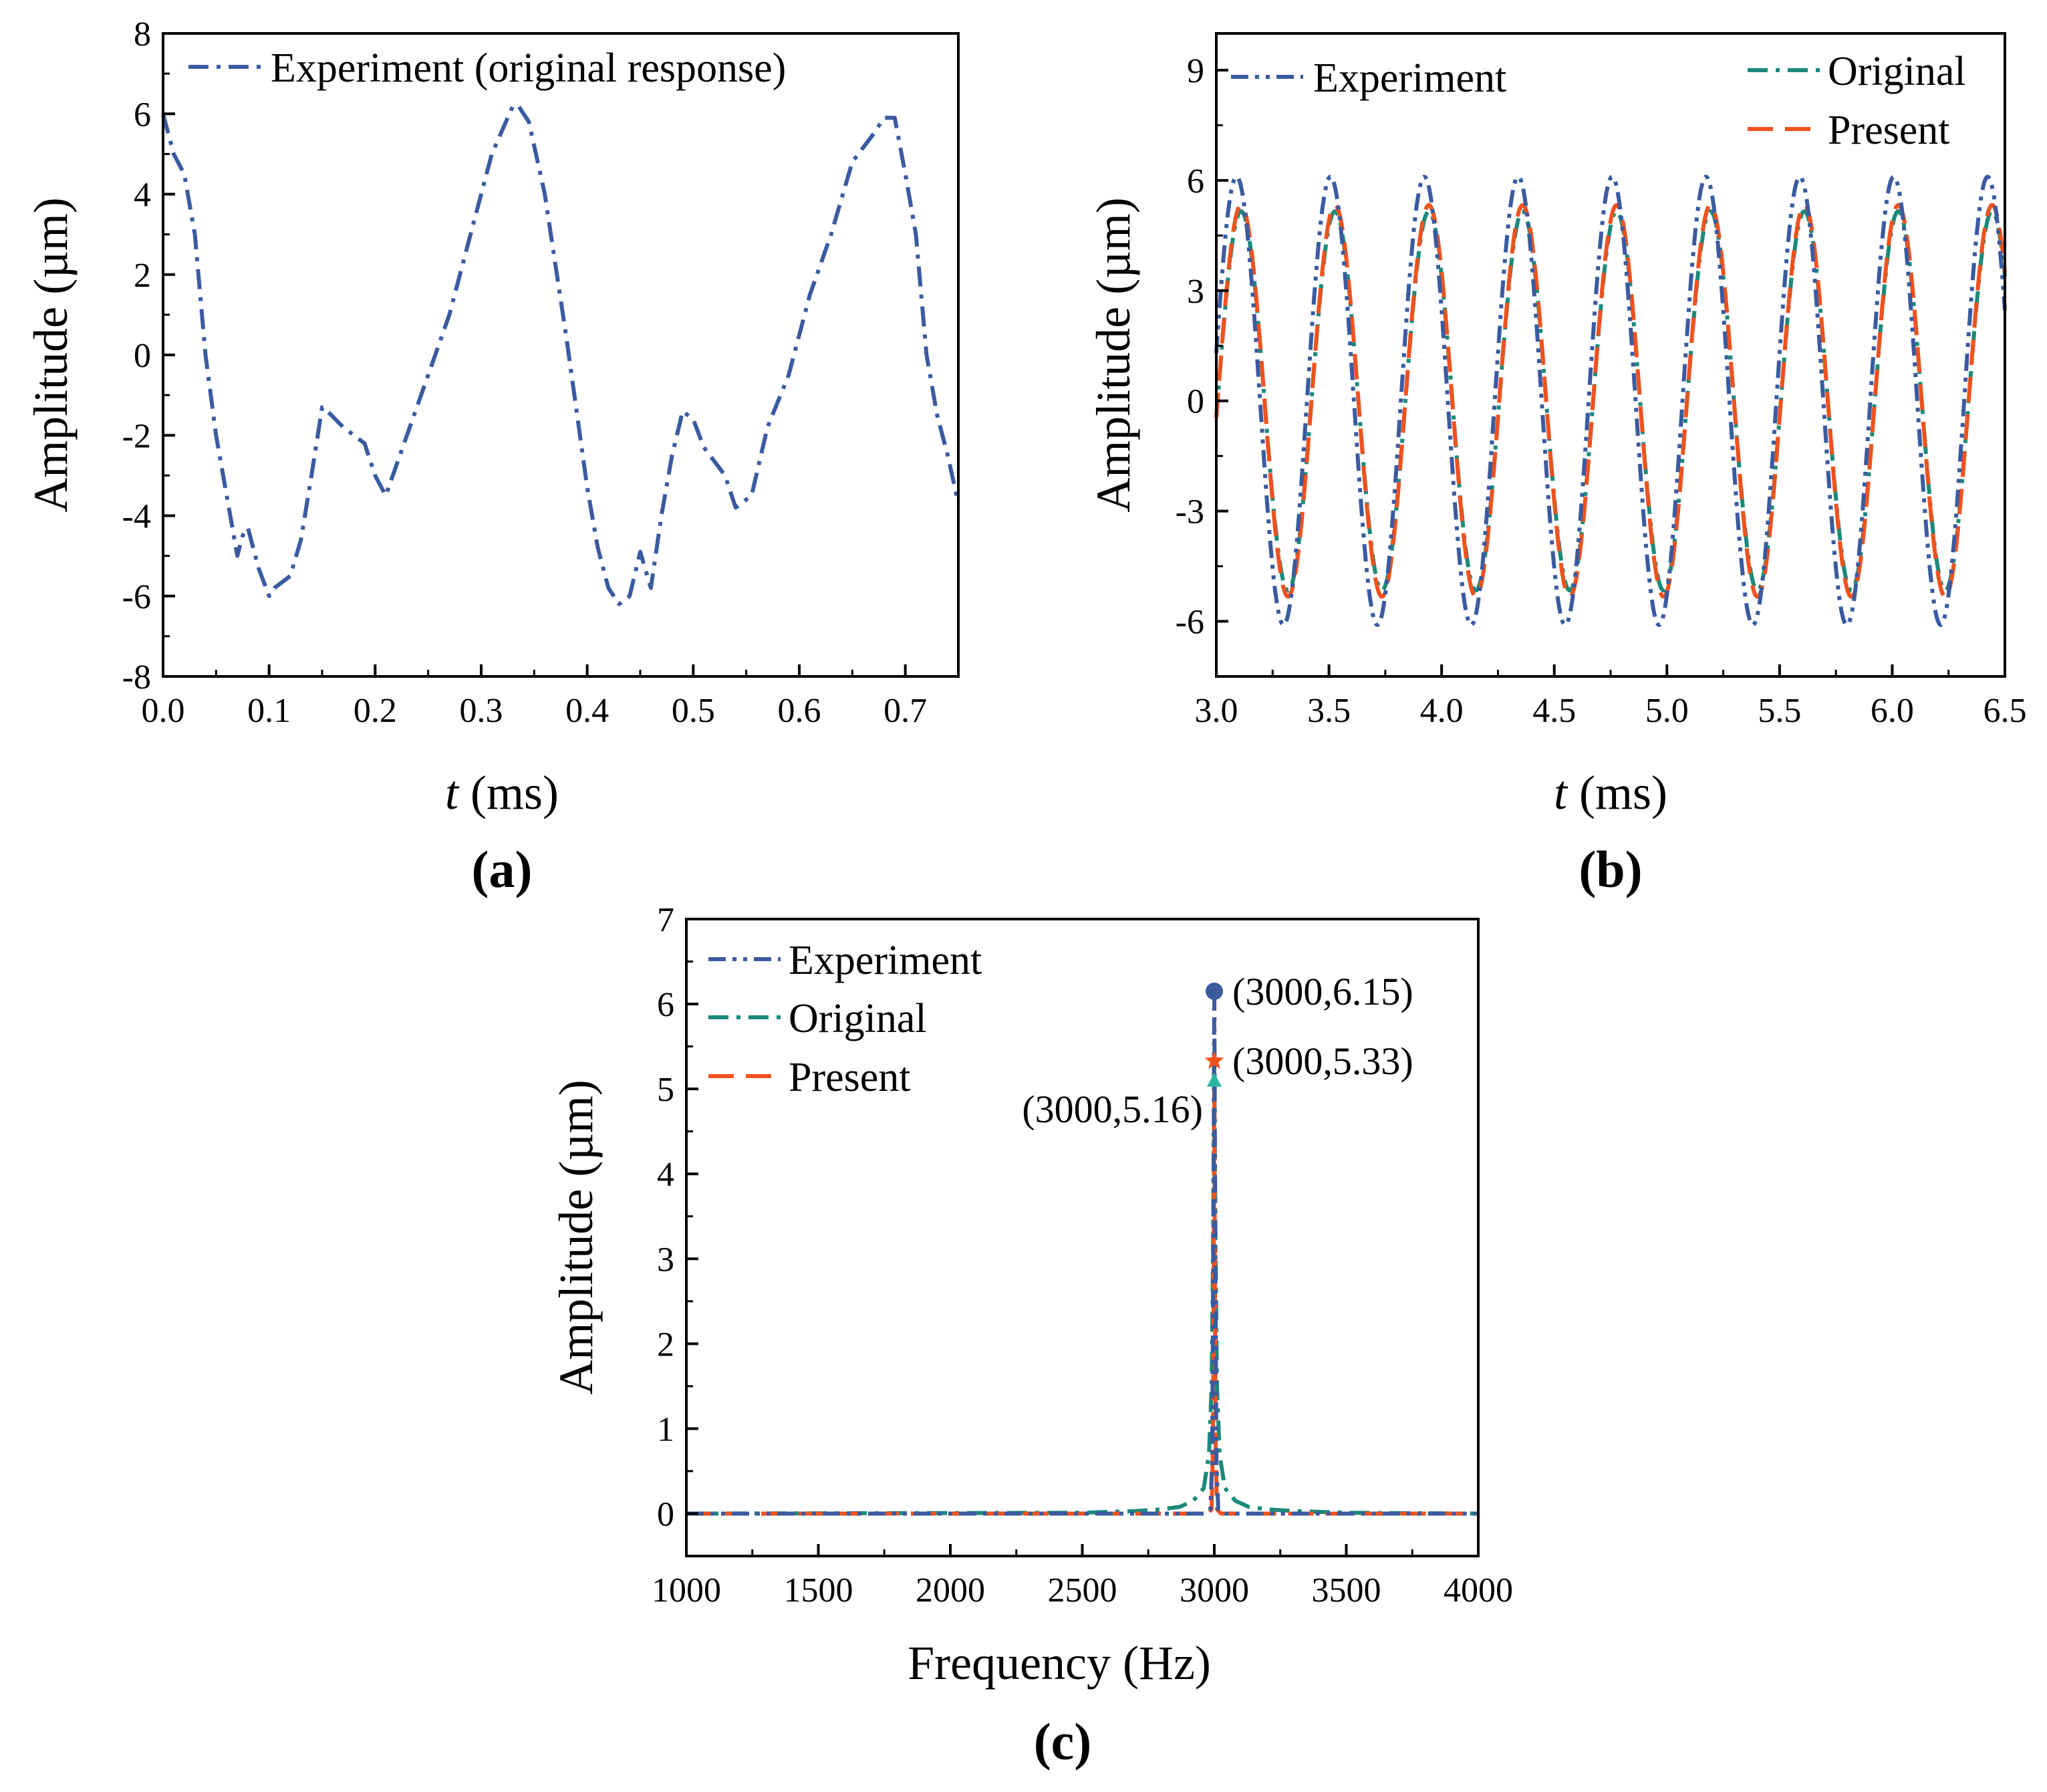 This screenshot has width=2047, height=1792. I want to click on x-tick-label: 0.3, so click(481, 711).